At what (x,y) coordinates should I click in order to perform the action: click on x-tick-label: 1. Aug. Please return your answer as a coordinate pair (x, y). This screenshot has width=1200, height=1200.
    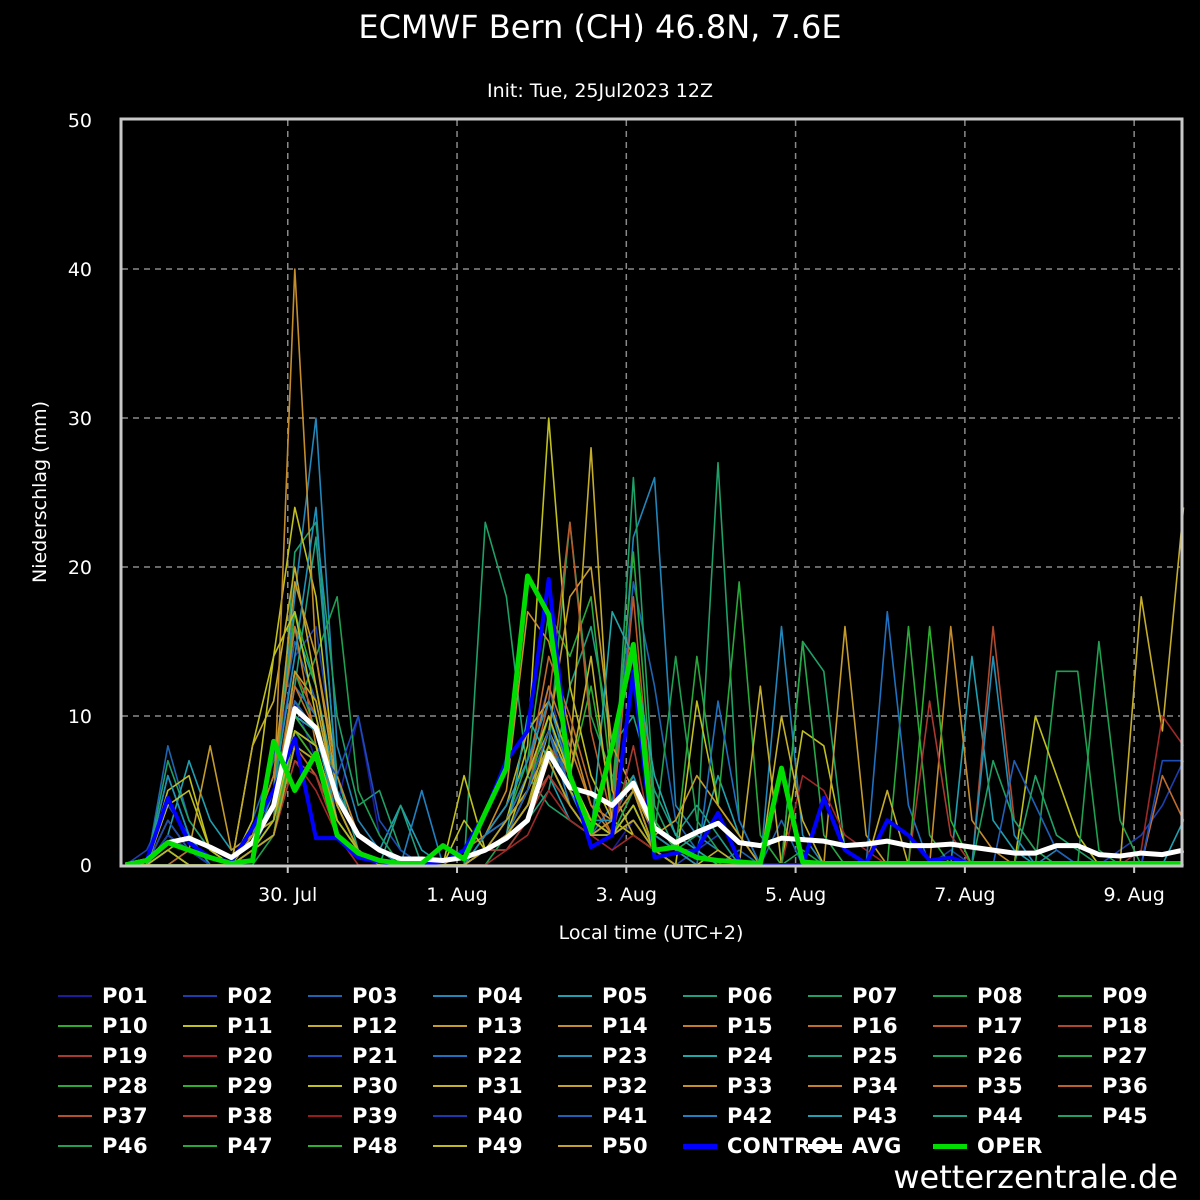
    Looking at the image, I should click on (456, 895).